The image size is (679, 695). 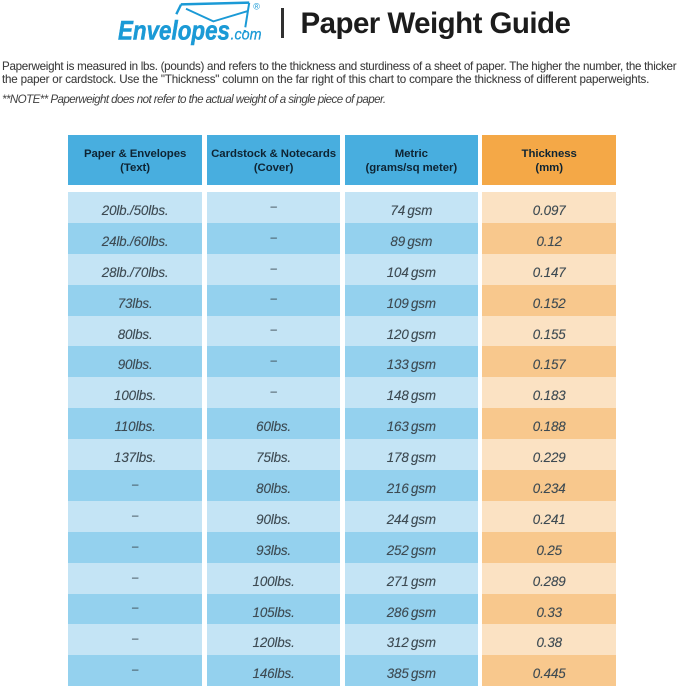 What do you see at coordinates (246, 35) in the screenshot?
I see `svg-text: .com` at bounding box center [246, 35].